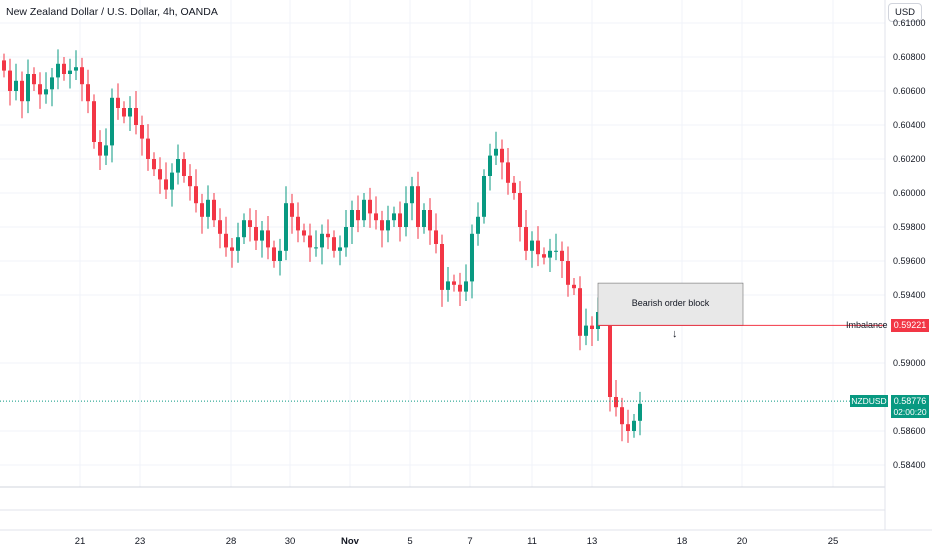  I want to click on time-axis-label: 11, so click(532, 541).